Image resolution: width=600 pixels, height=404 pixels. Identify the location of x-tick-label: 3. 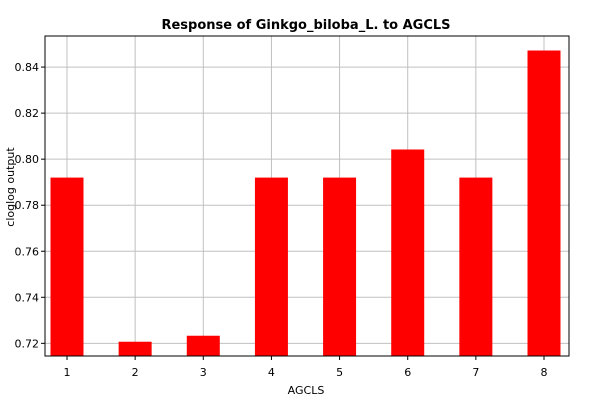
(203, 372).